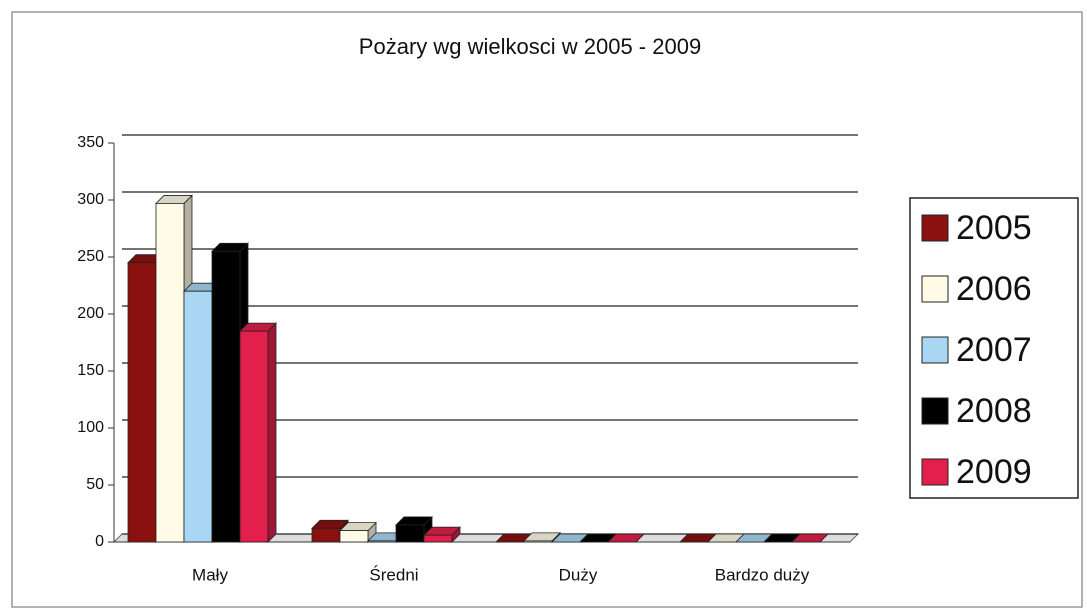 The height and width of the screenshot is (610, 1087). Describe the element at coordinates (99, 541) in the screenshot. I see `y-tick-label: 0` at that location.